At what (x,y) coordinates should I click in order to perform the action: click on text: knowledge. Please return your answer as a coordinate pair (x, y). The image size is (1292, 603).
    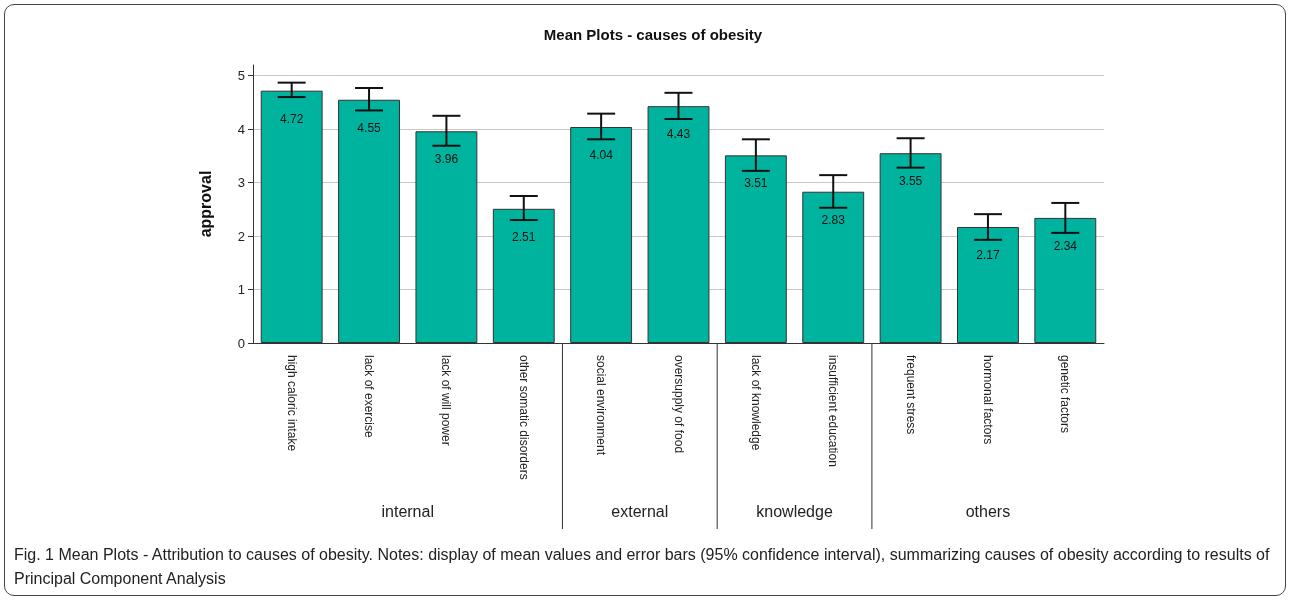
    Looking at the image, I should click on (794, 511).